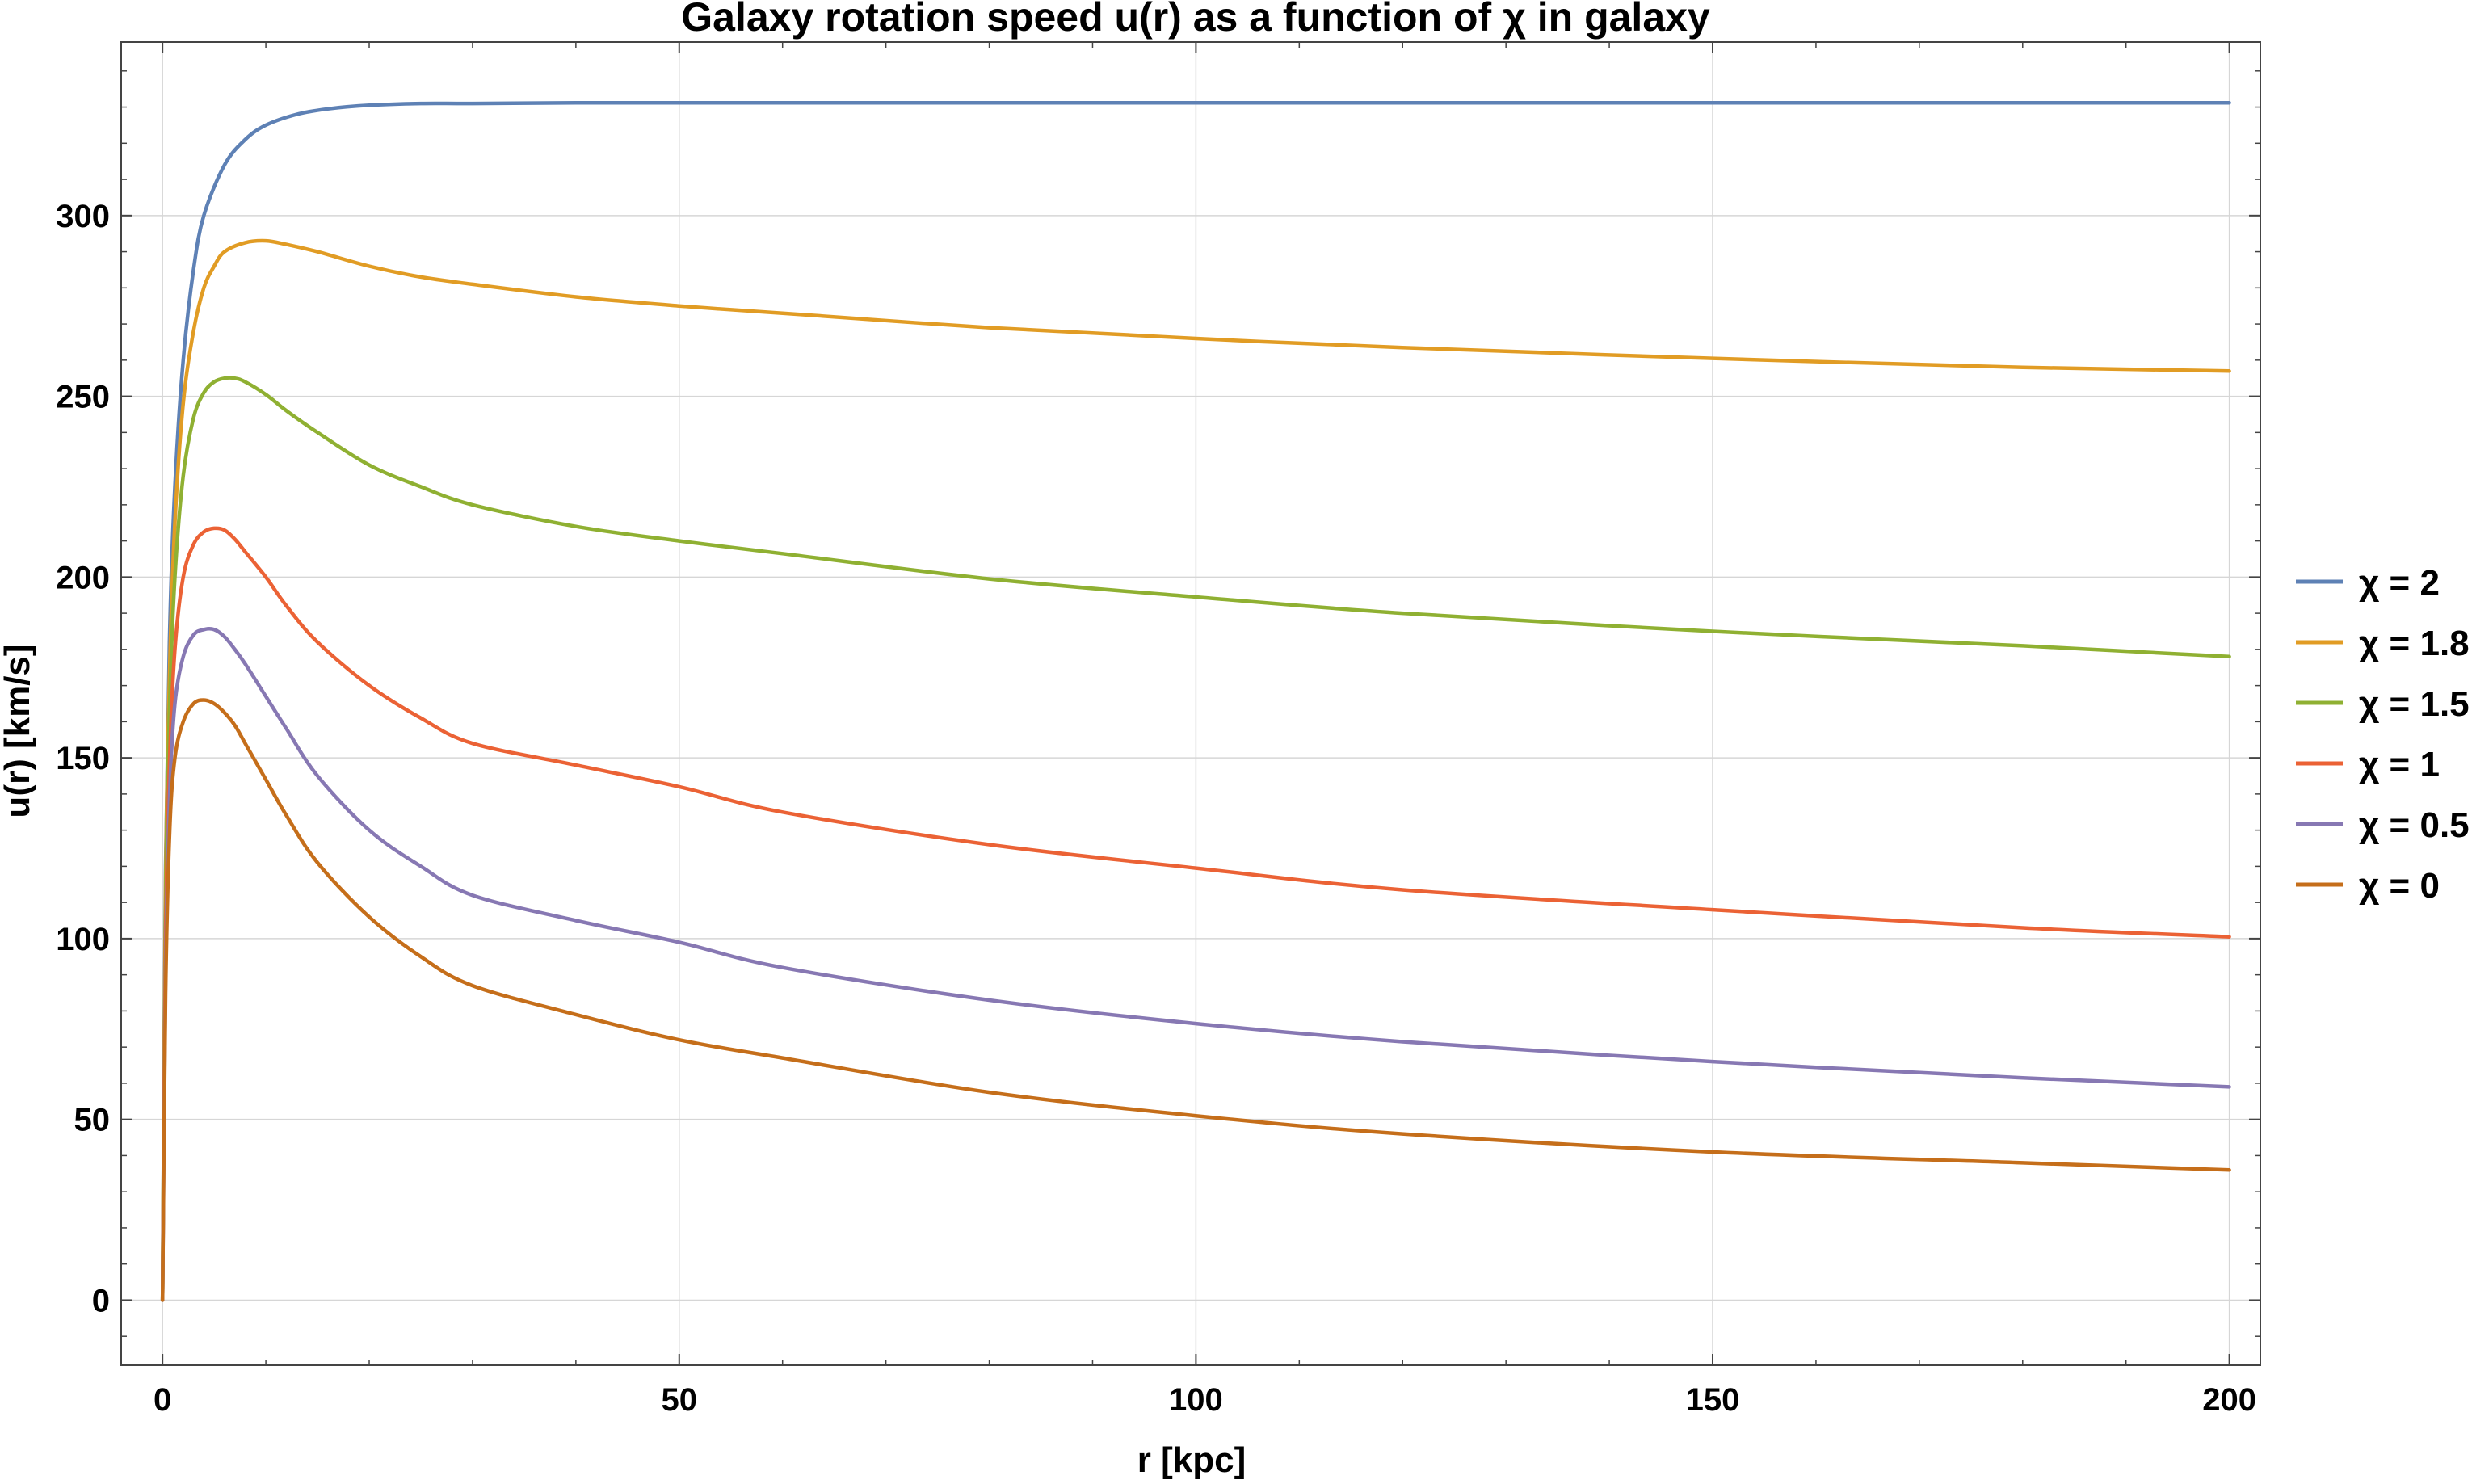  What do you see at coordinates (83, 939) in the screenshot?
I see `y-tick-label: 100` at bounding box center [83, 939].